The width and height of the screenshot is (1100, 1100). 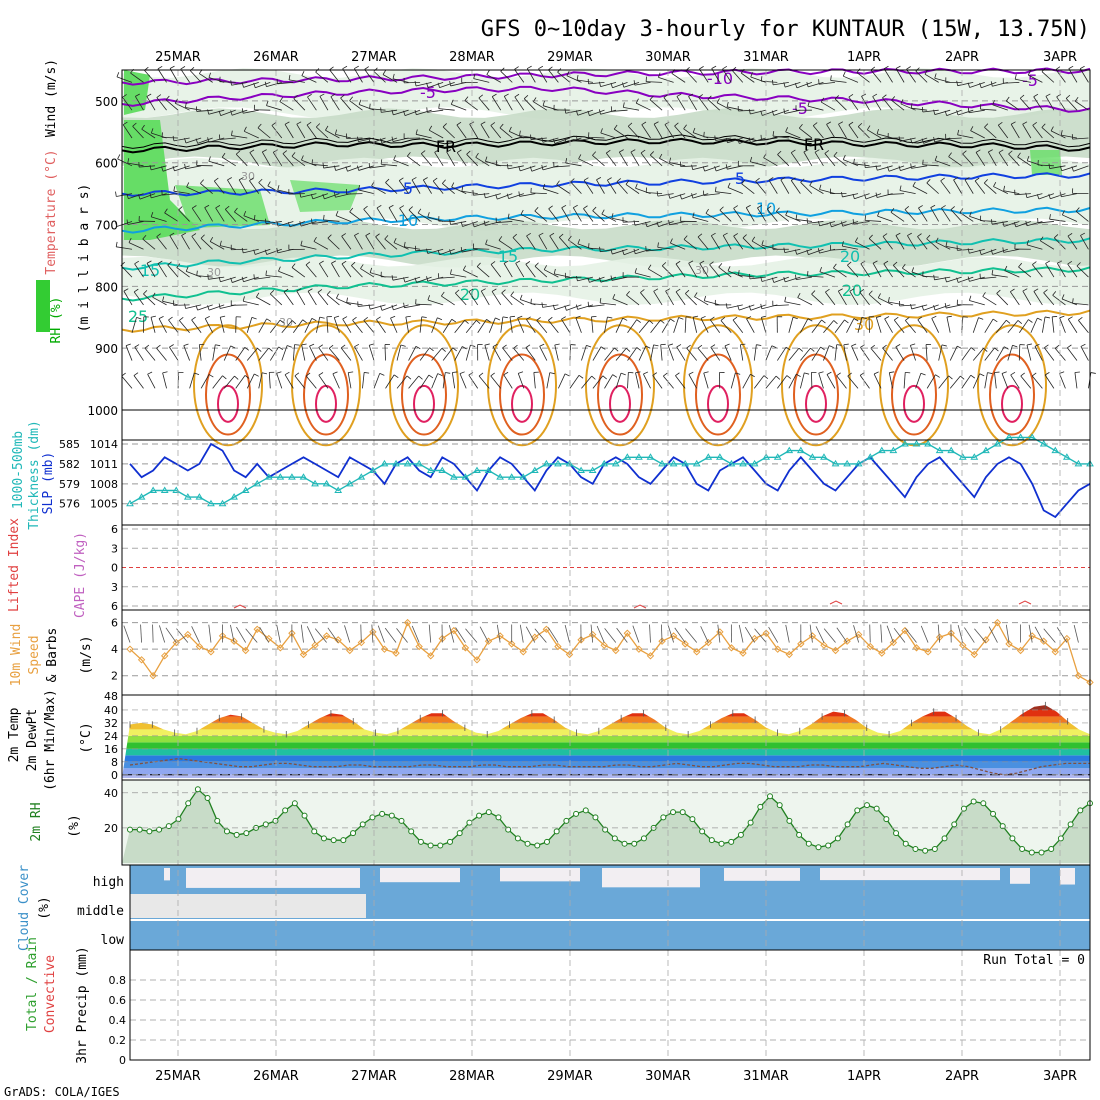 I want to click on li-ylabel: Lifted Index, so click(x=14, y=565).